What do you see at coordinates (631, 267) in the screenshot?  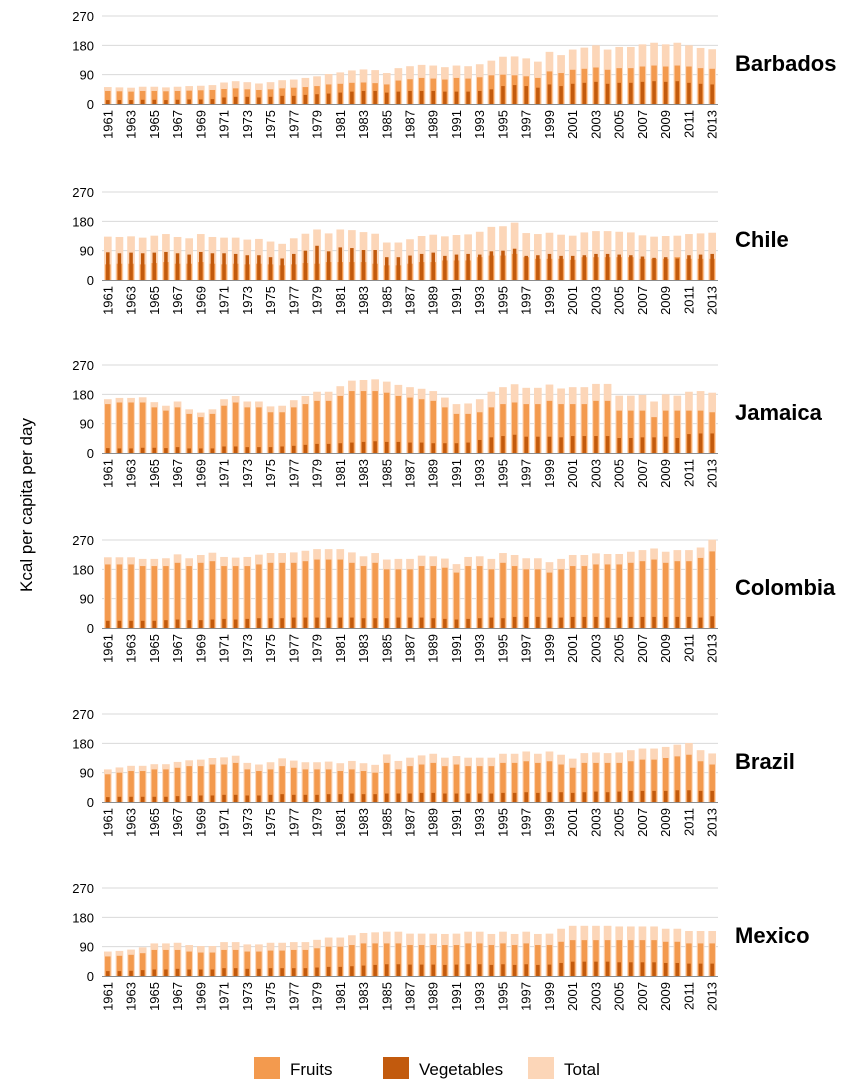 I see `vegetable-bar-chile-2006` at bounding box center [631, 267].